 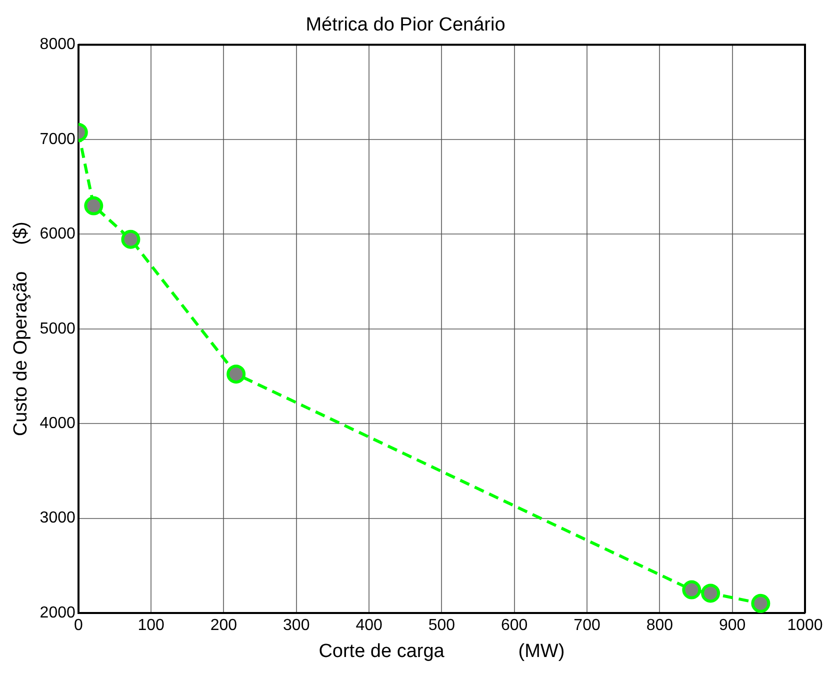 What do you see at coordinates (58, 234) in the screenshot?
I see `y-tick-label: 6000` at bounding box center [58, 234].